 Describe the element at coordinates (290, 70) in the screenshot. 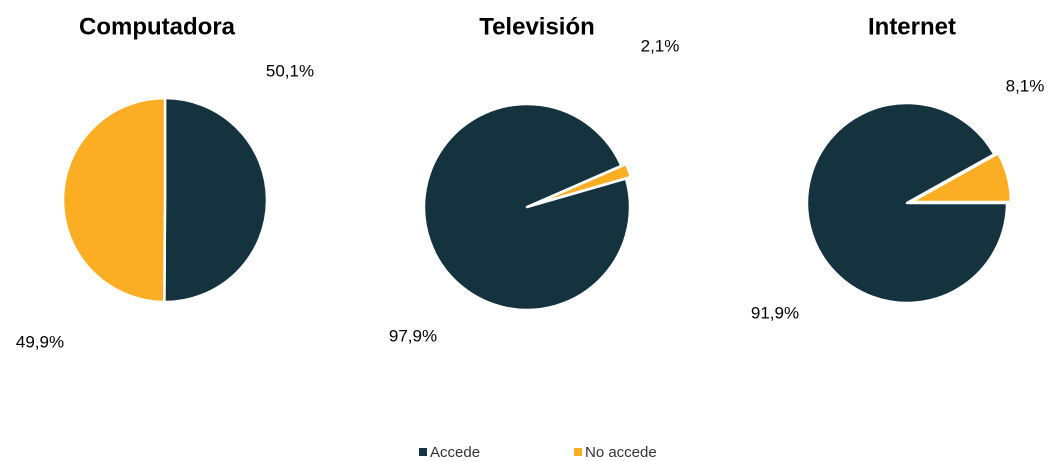

I see `data-label: 50,1%` at that location.